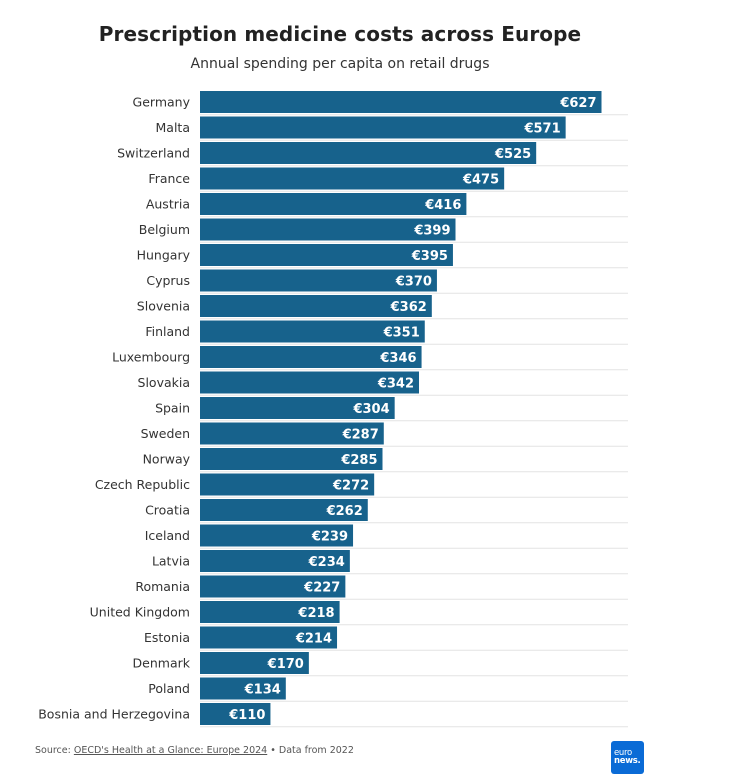 The image size is (740, 776). I want to click on category-label: Luxembourg, so click(151, 357).